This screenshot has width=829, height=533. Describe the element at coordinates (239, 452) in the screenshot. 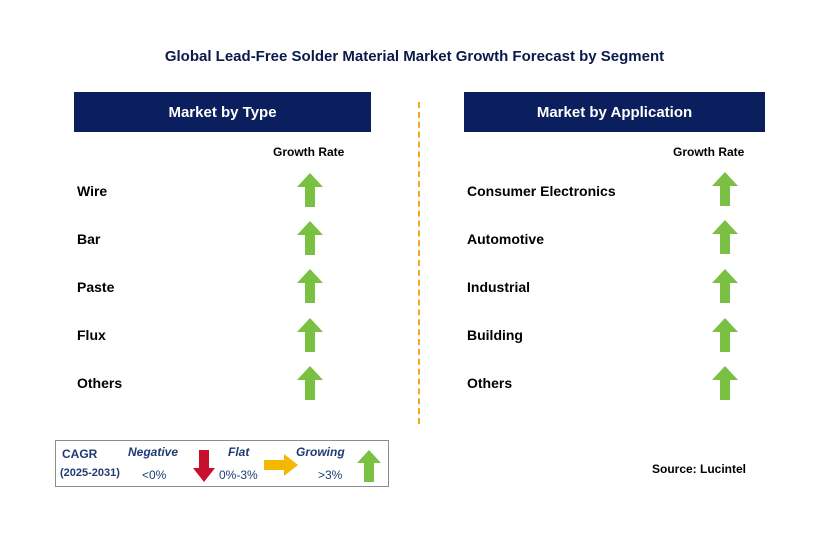

I see `legend-flat-label: Flat` at that location.